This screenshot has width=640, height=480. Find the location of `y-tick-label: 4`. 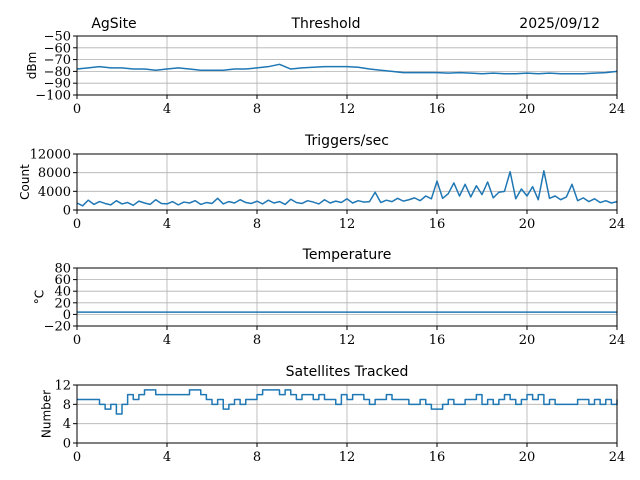

y-tick-label: 4 is located at coordinates (67, 424).